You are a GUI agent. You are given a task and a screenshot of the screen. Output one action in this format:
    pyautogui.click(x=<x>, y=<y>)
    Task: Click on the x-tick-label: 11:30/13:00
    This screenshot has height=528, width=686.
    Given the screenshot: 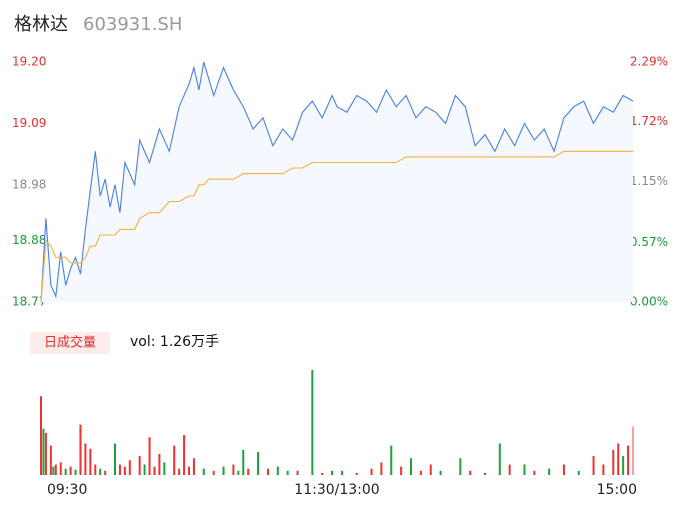 What is the action you would take?
    pyautogui.click(x=336, y=490)
    